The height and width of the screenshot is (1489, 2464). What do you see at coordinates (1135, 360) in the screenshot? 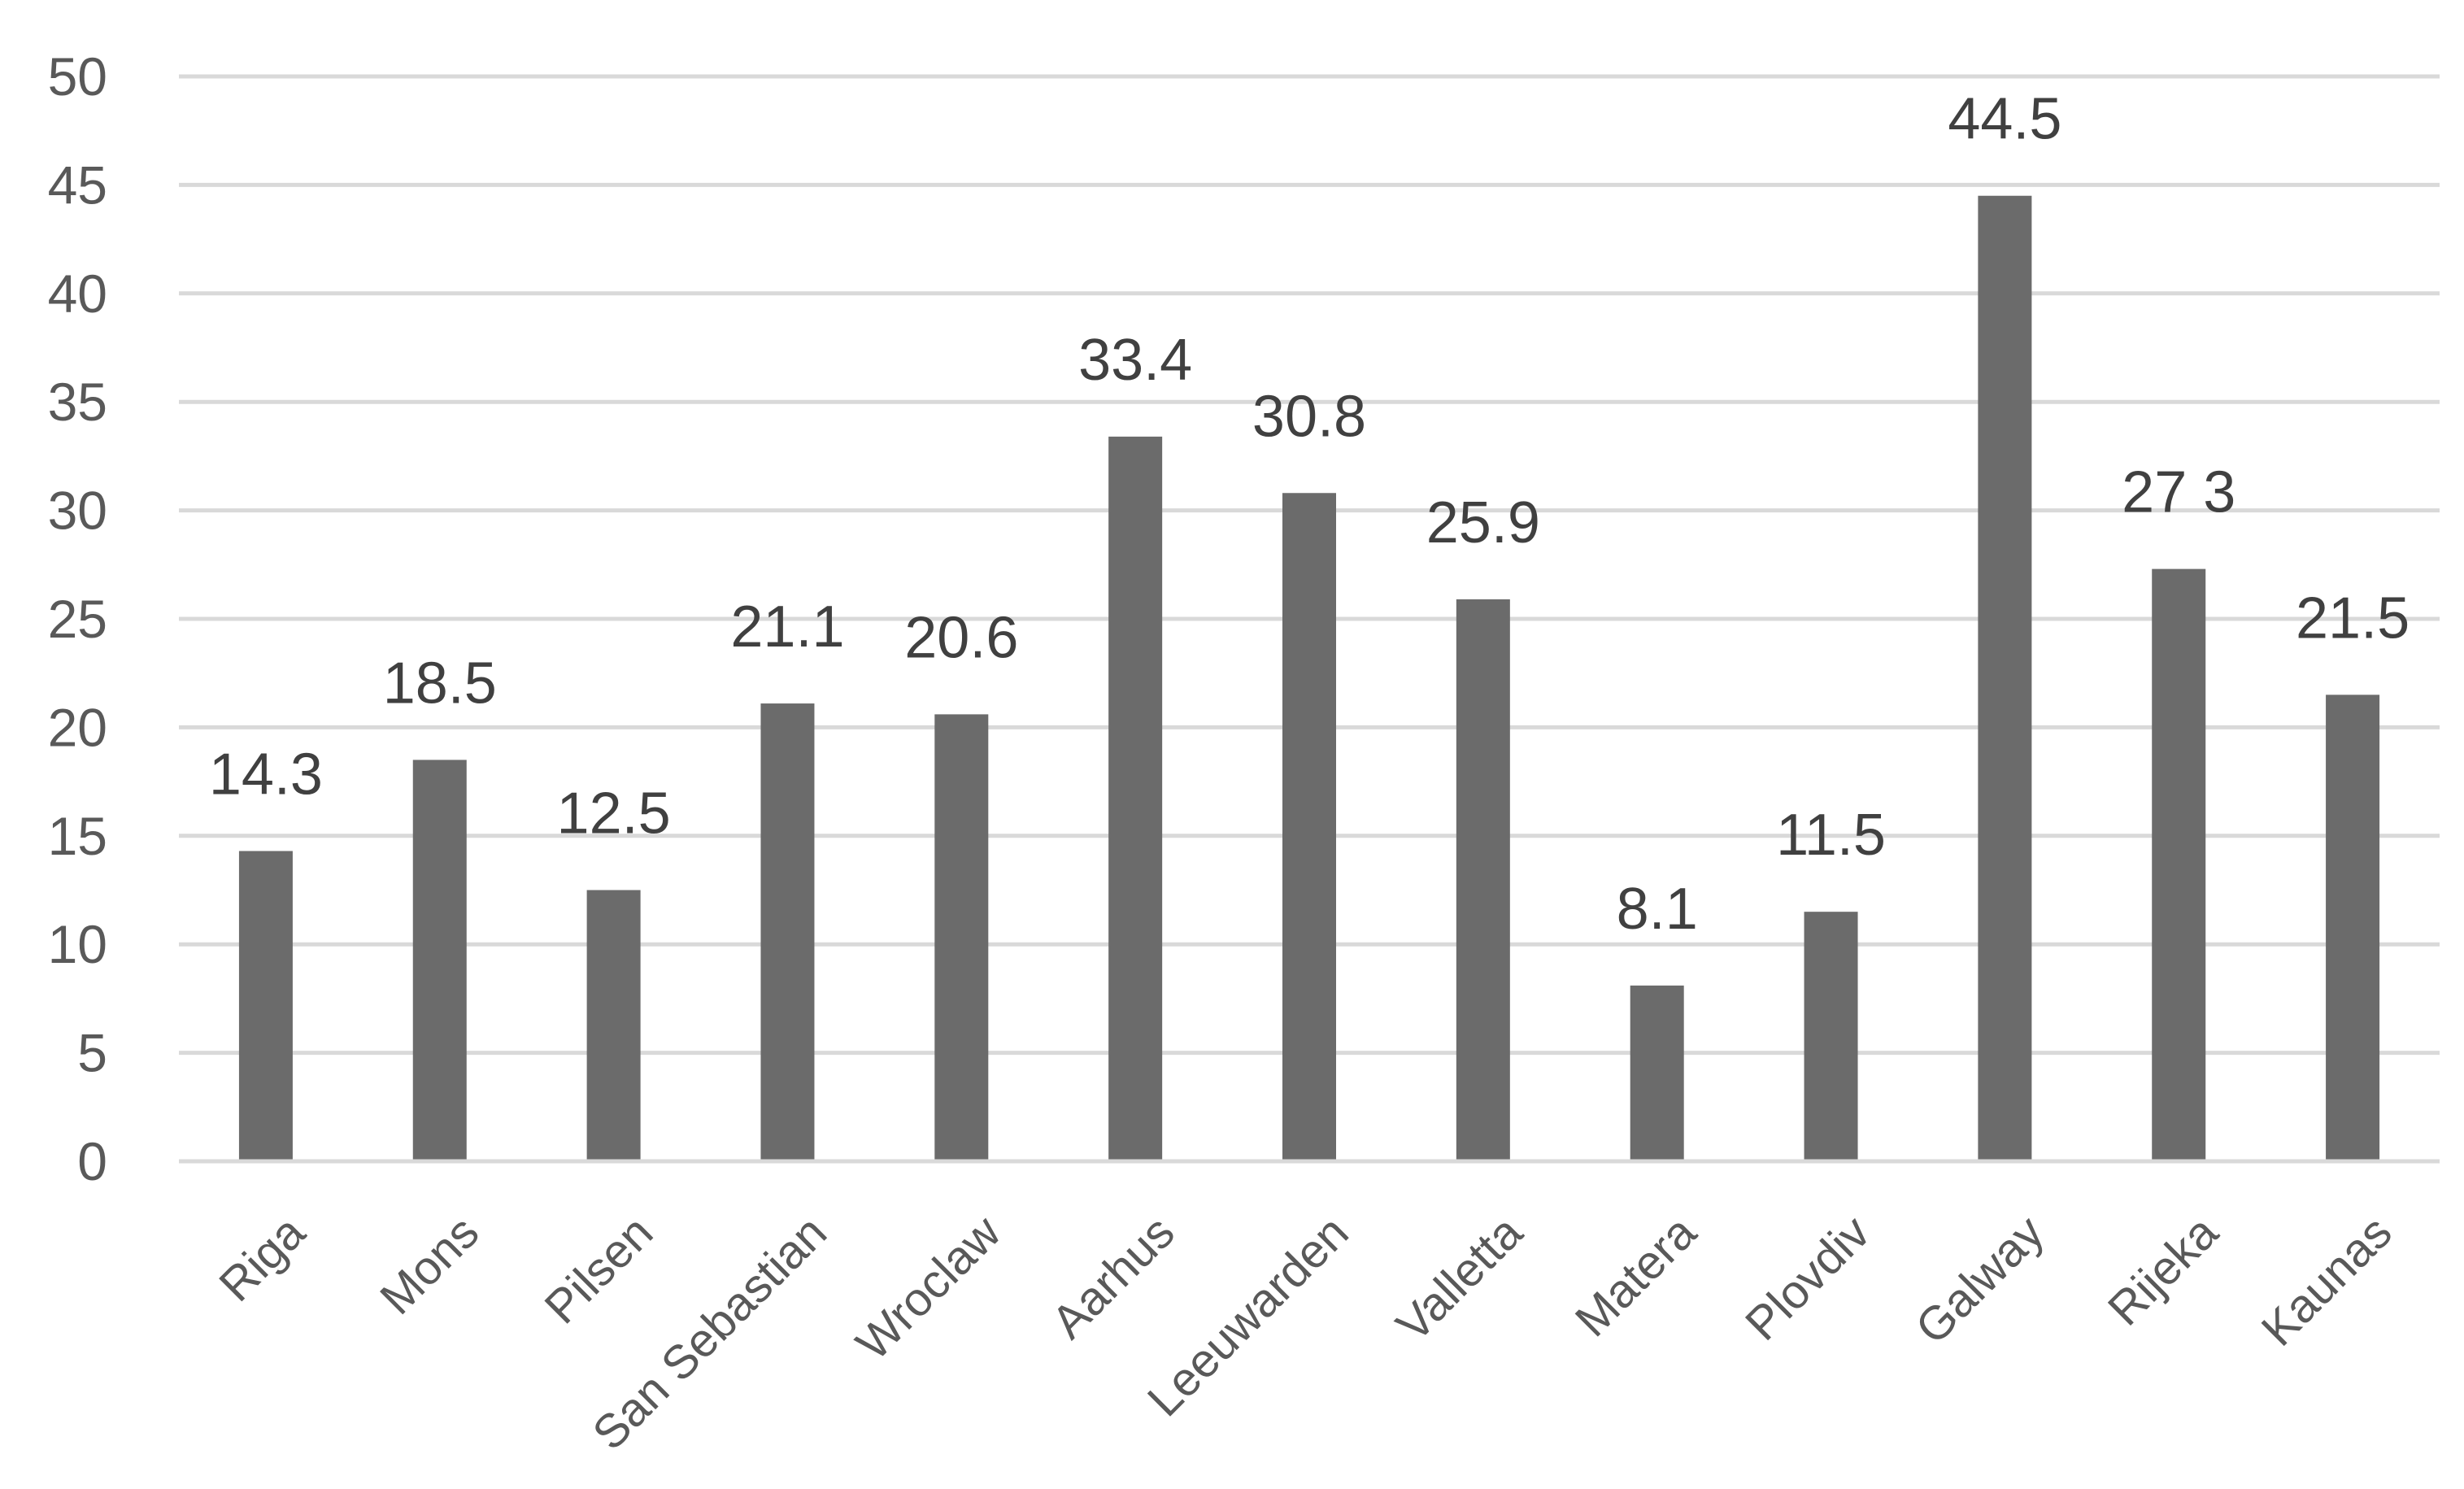
I see `data-label: 33.4` at bounding box center [1135, 360].